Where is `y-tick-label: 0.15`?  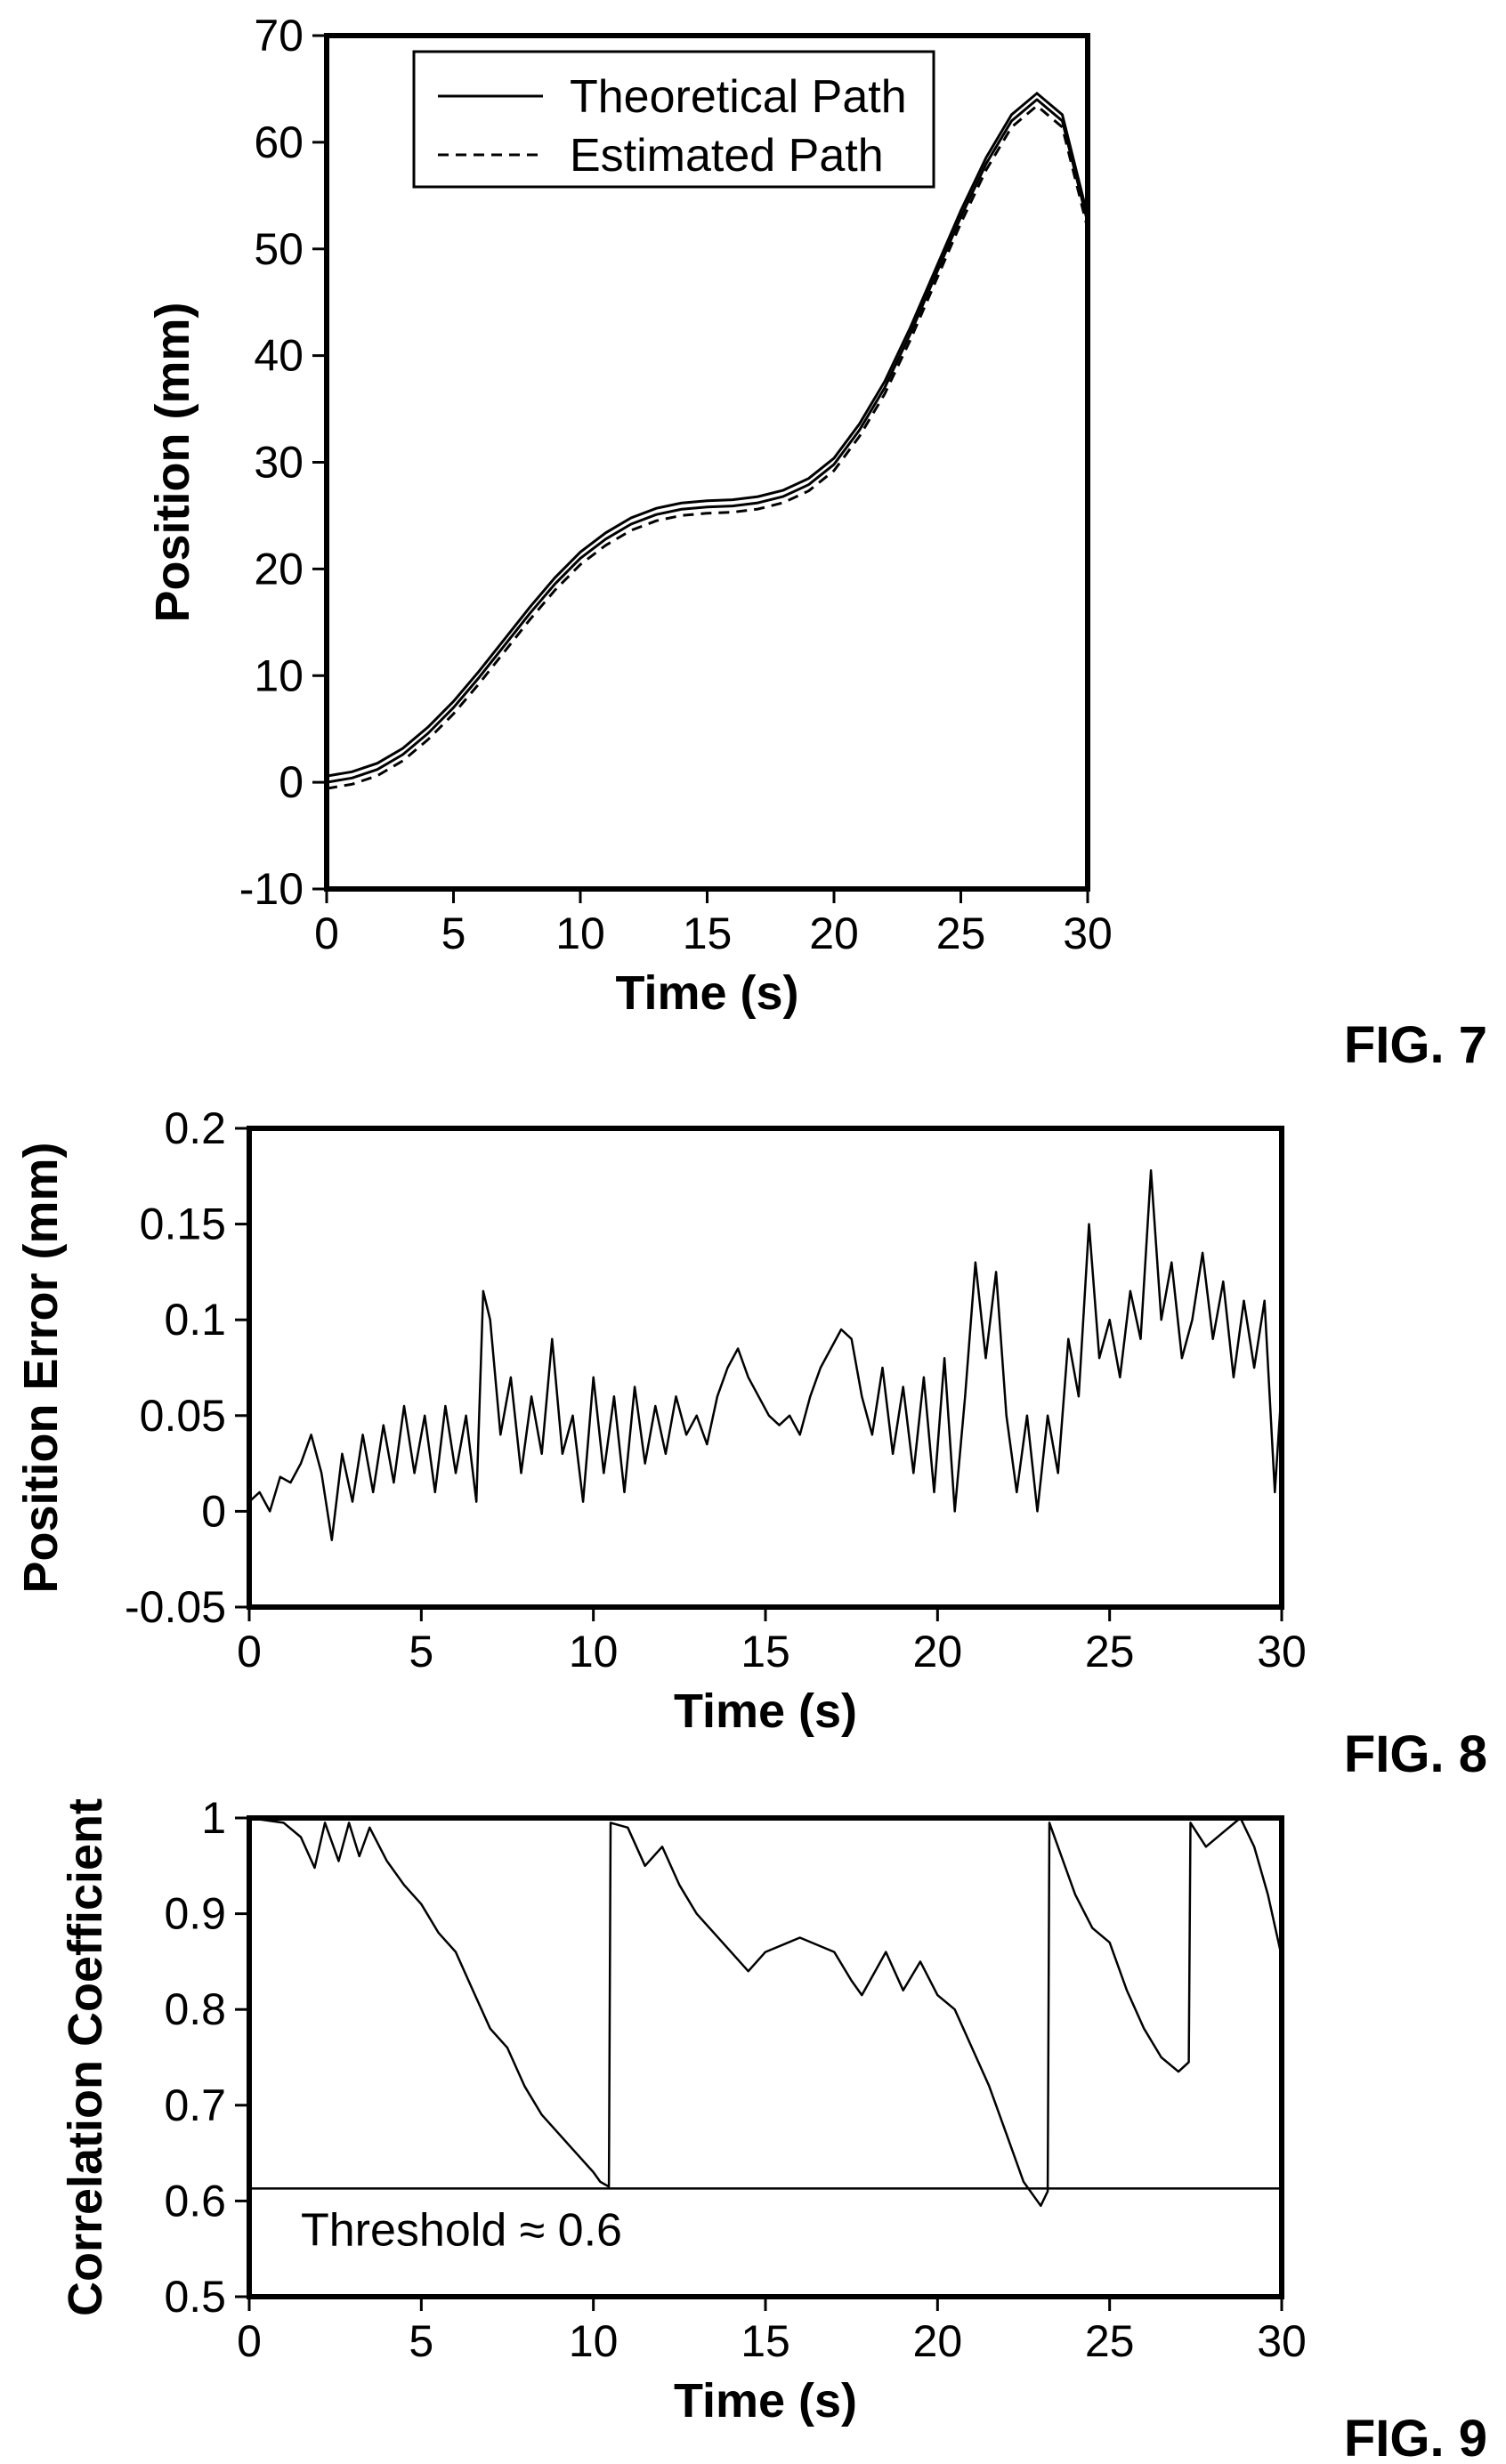 y-tick-label: 0.15 is located at coordinates (183, 1224).